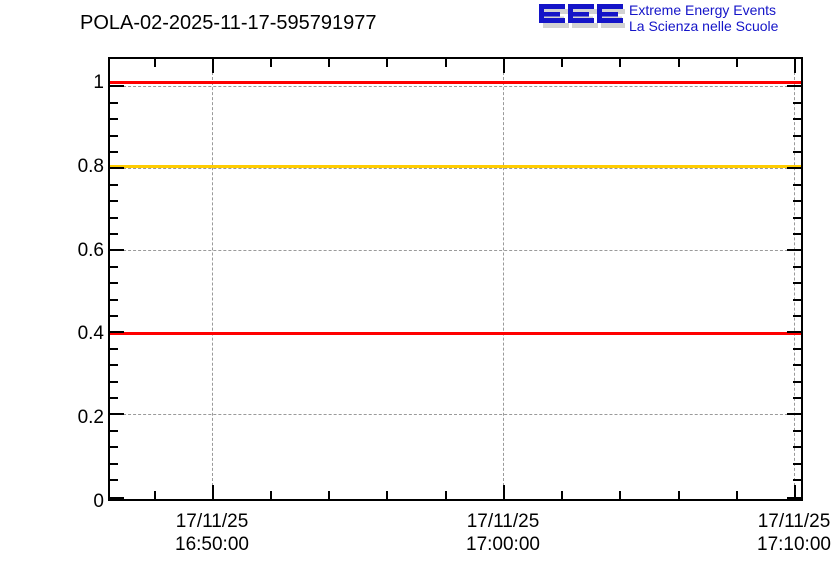 The height and width of the screenshot is (572, 836). I want to click on x-tick-label-1: 17/11/25 16:50:00, so click(212, 533).